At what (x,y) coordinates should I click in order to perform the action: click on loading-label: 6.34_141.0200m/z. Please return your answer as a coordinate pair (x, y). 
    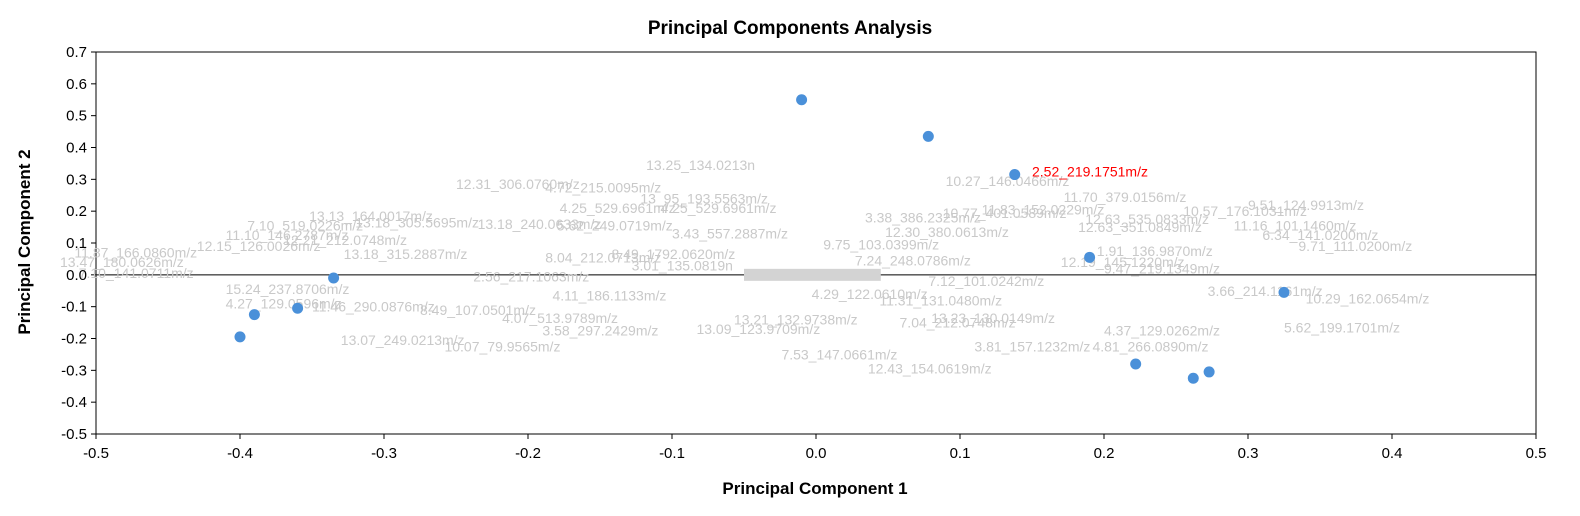
    Looking at the image, I should click on (1320, 235).